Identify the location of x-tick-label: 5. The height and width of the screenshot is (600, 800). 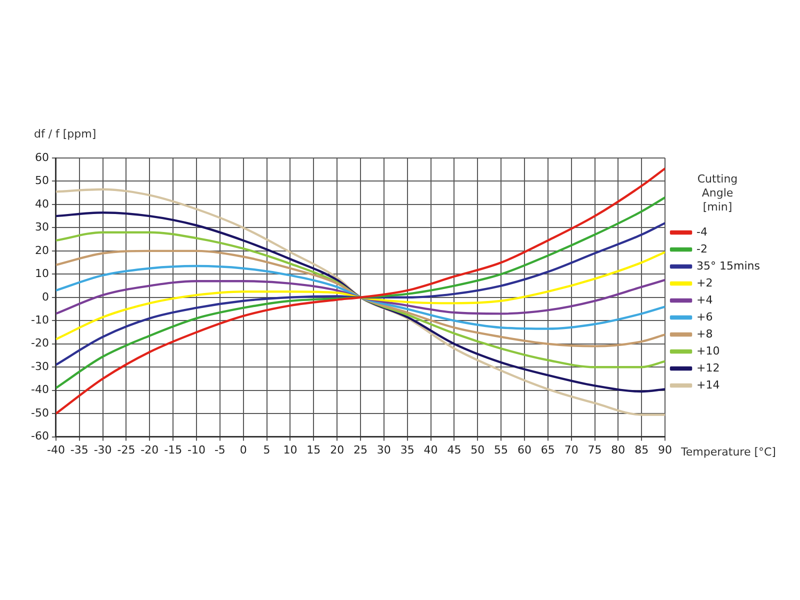
(266, 449).